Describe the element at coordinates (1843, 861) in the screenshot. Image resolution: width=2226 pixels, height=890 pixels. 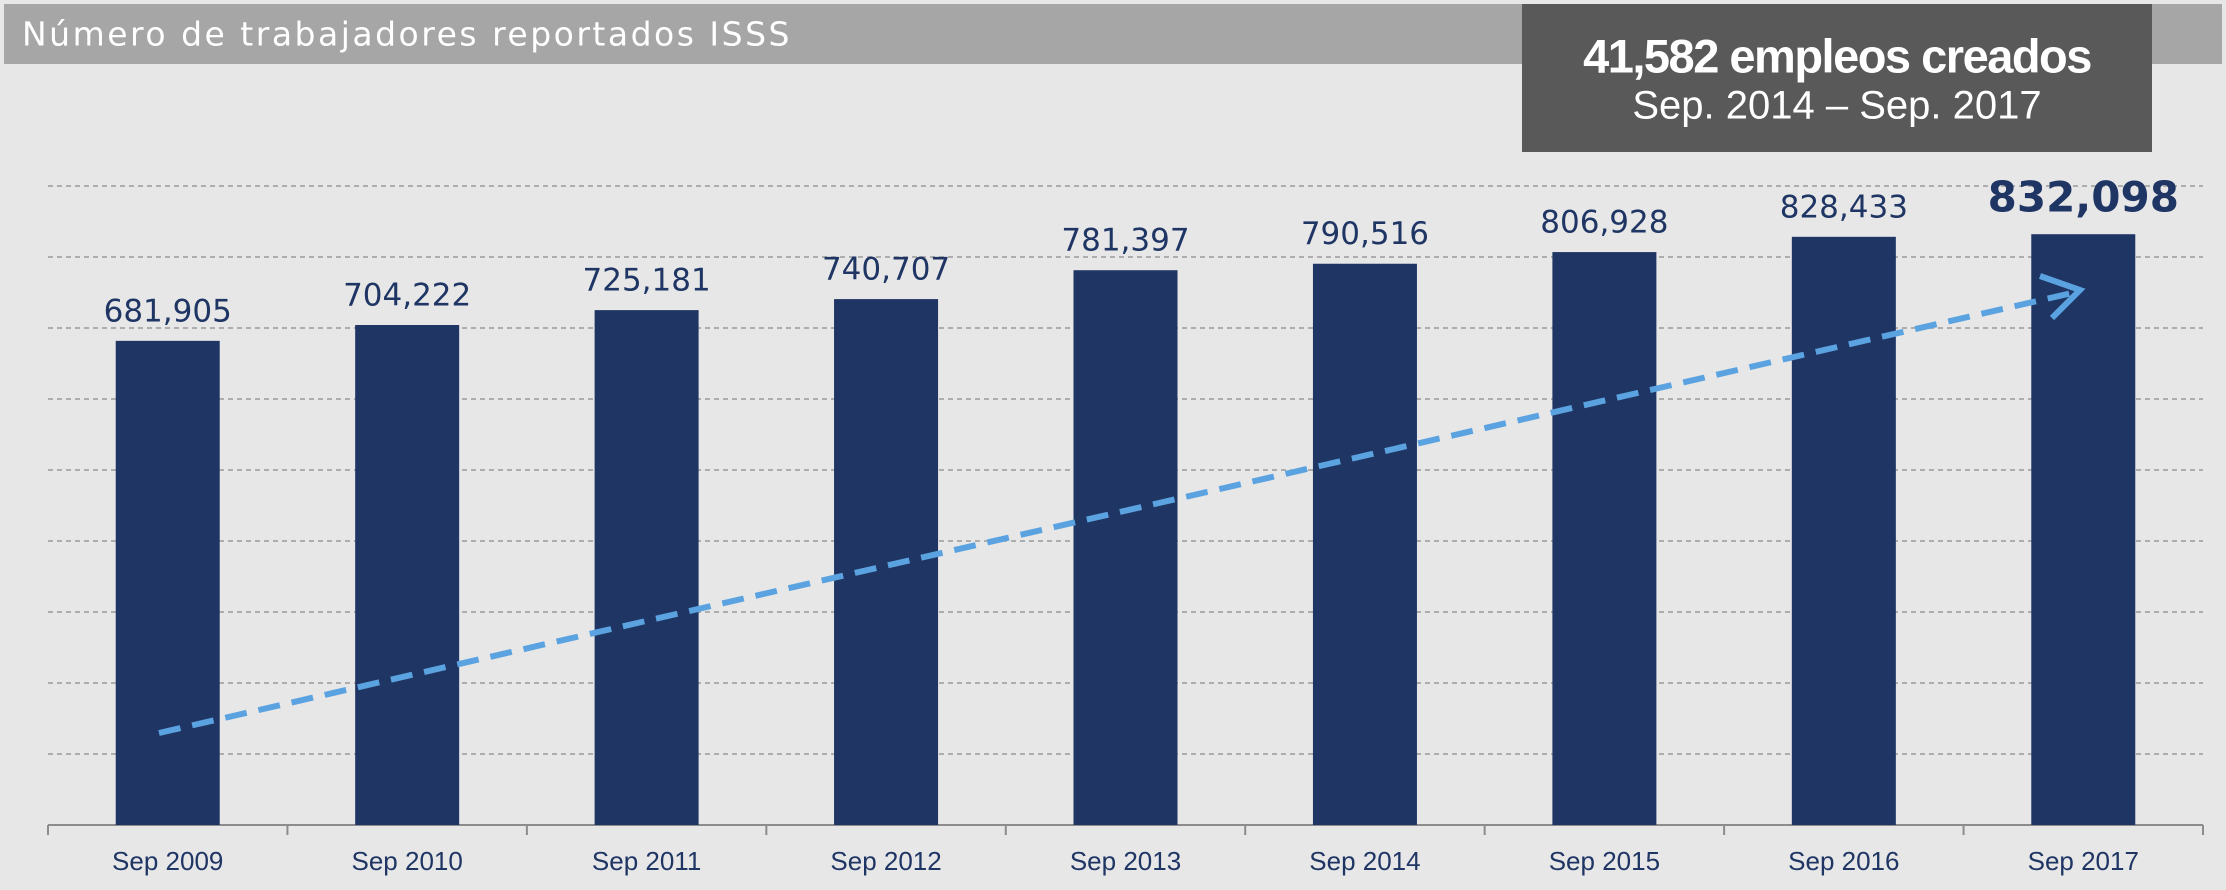
I see `x-tick-label: Sep 2016` at that location.